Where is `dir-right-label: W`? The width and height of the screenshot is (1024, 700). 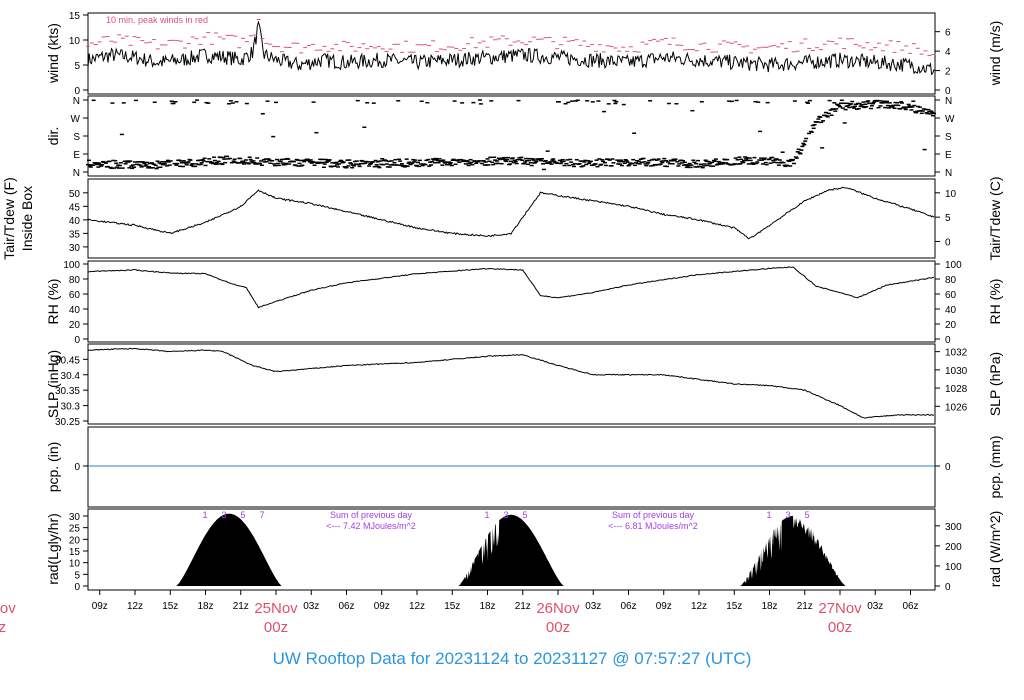 dir-right-label: W is located at coordinates (950, 119).